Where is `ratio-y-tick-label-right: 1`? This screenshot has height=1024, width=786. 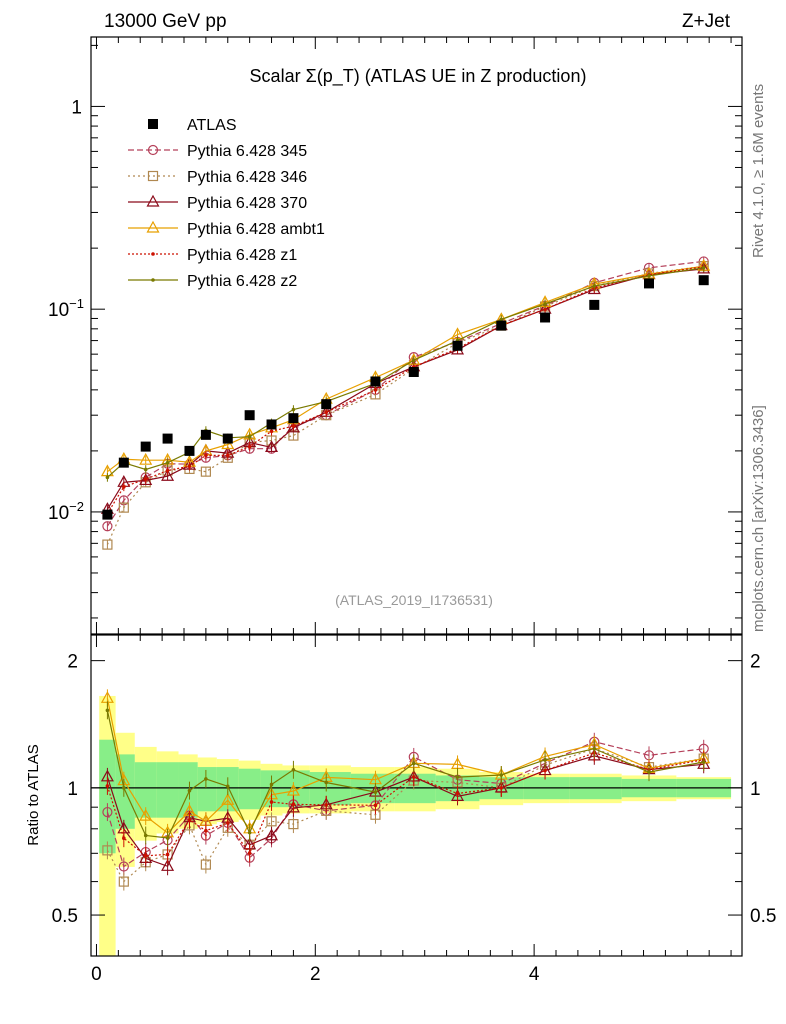
ratio-y-tick-label-right: 1 is located at coordinates (755, 789).